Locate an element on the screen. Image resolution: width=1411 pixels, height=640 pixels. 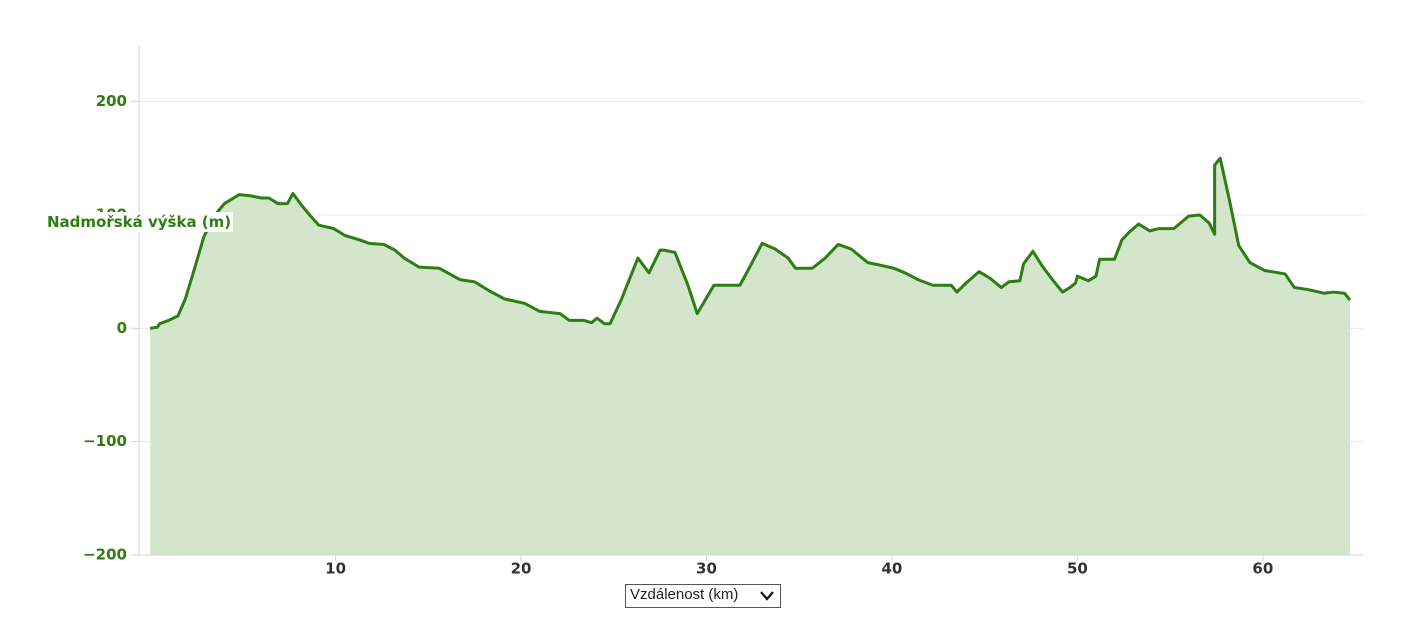
chevron is located at coordinates (767, 596).